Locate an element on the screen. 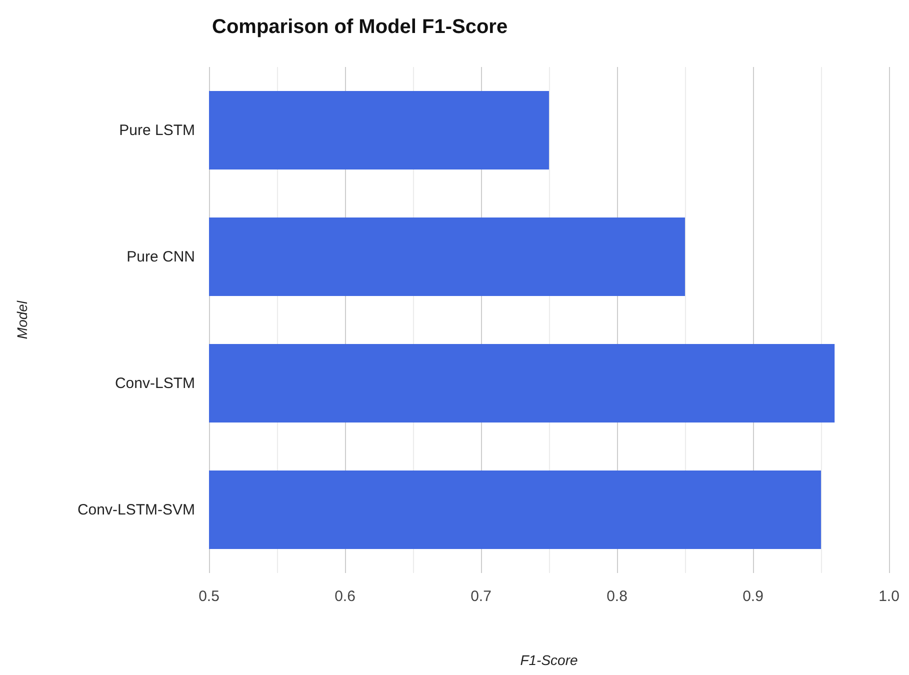  y-tick-label: Pure LSTM is located at coordinates (157, 130).